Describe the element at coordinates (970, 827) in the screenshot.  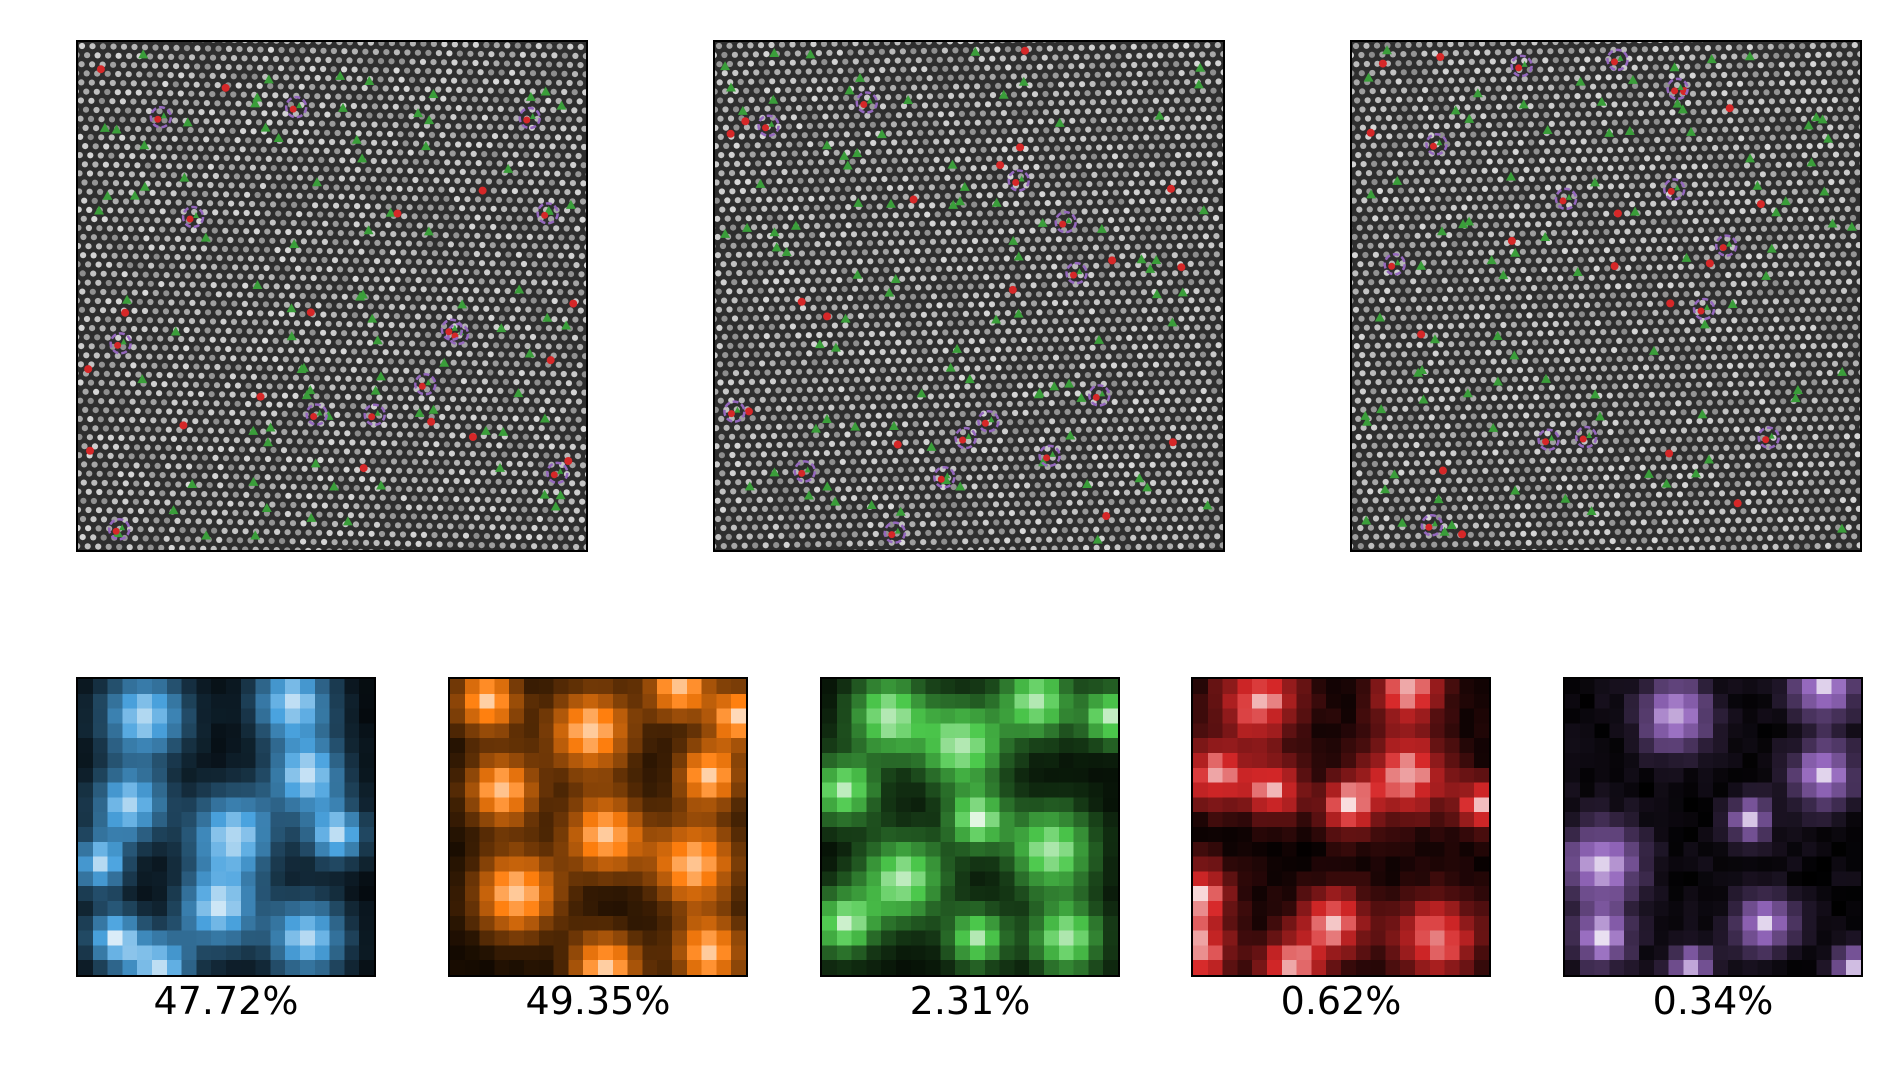
I see `cluster-green-patch` at that location.